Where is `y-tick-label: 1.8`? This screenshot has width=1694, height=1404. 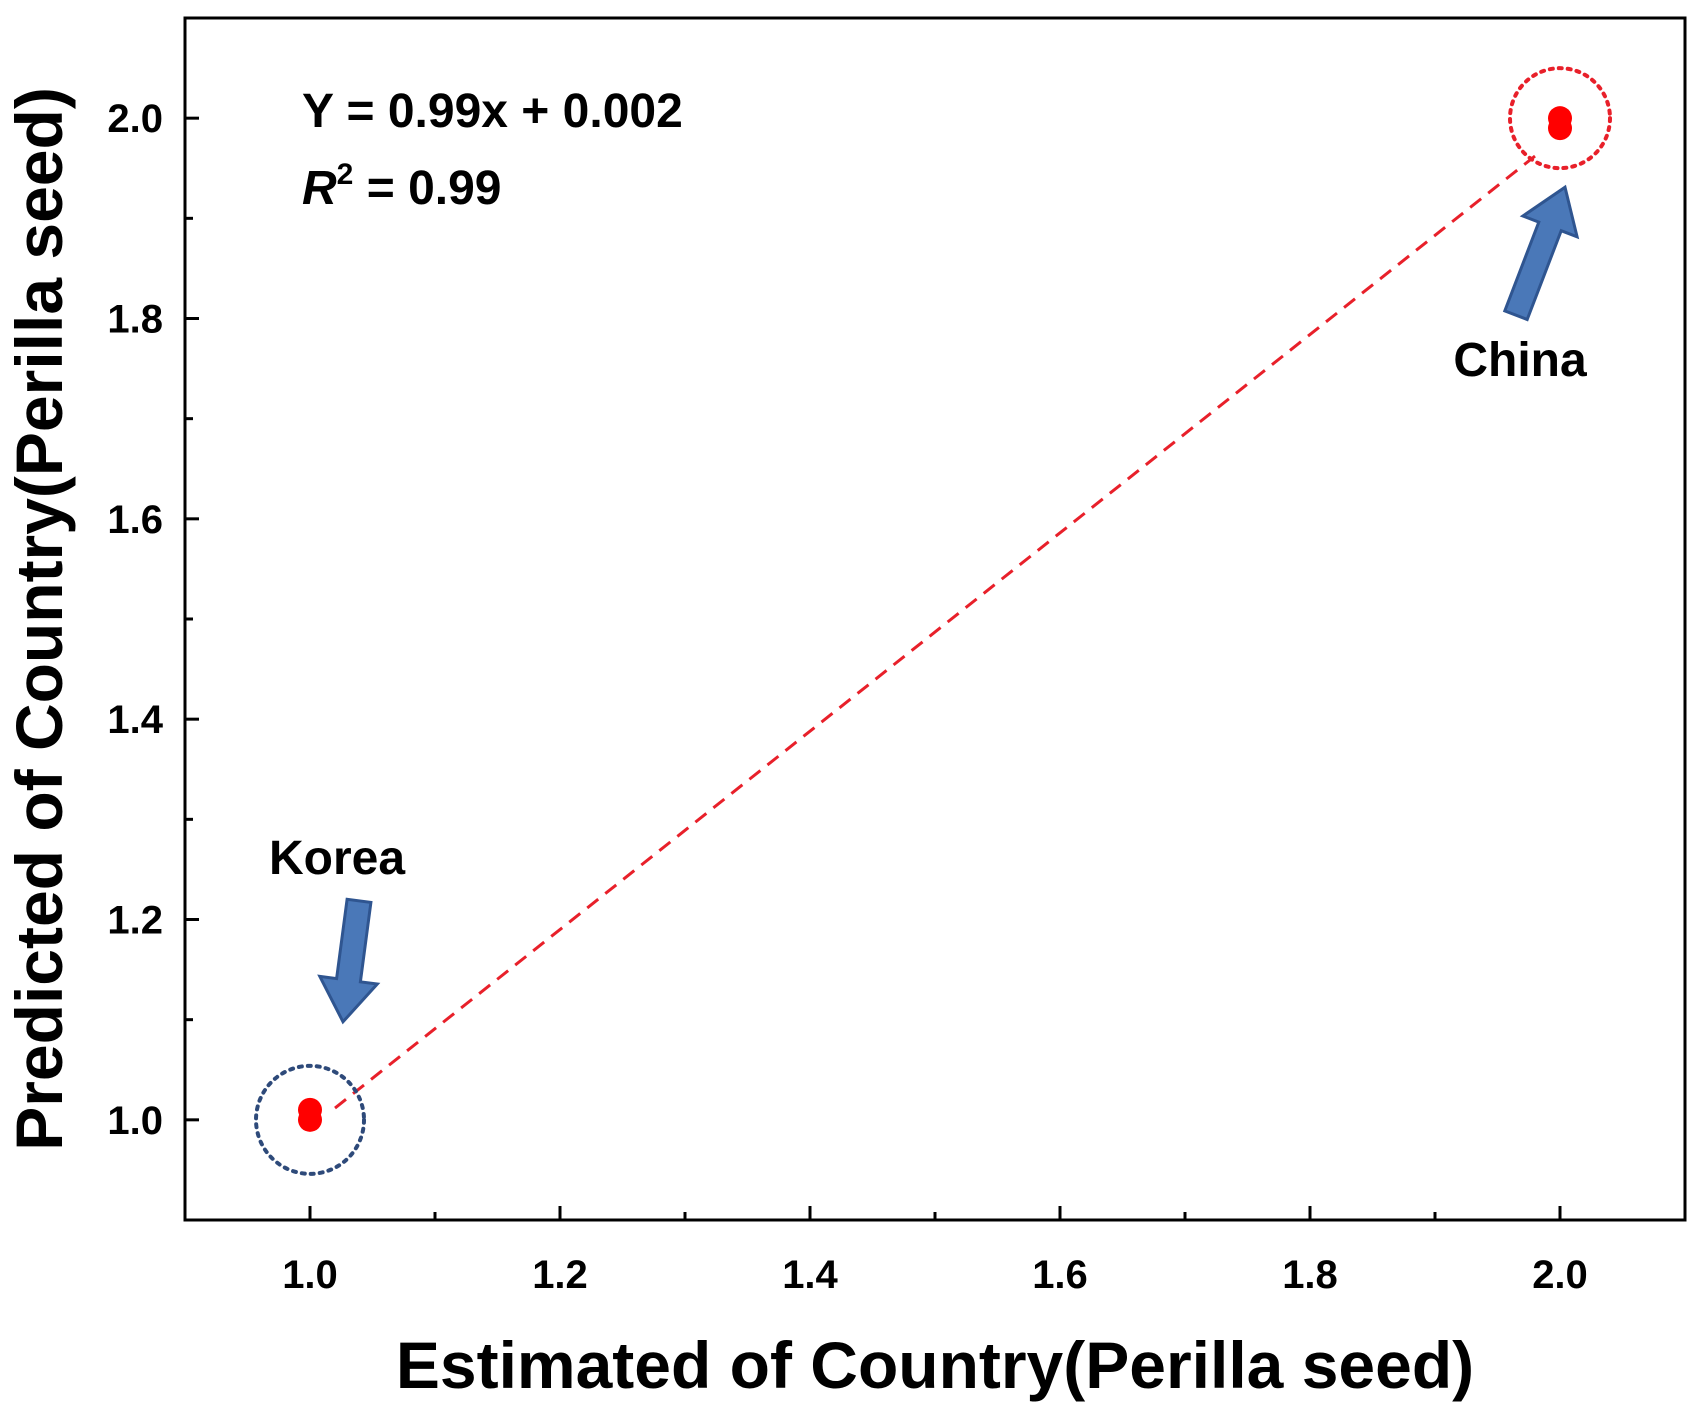 y-tick-label: 1.8 is located at coordinates (135, 320).